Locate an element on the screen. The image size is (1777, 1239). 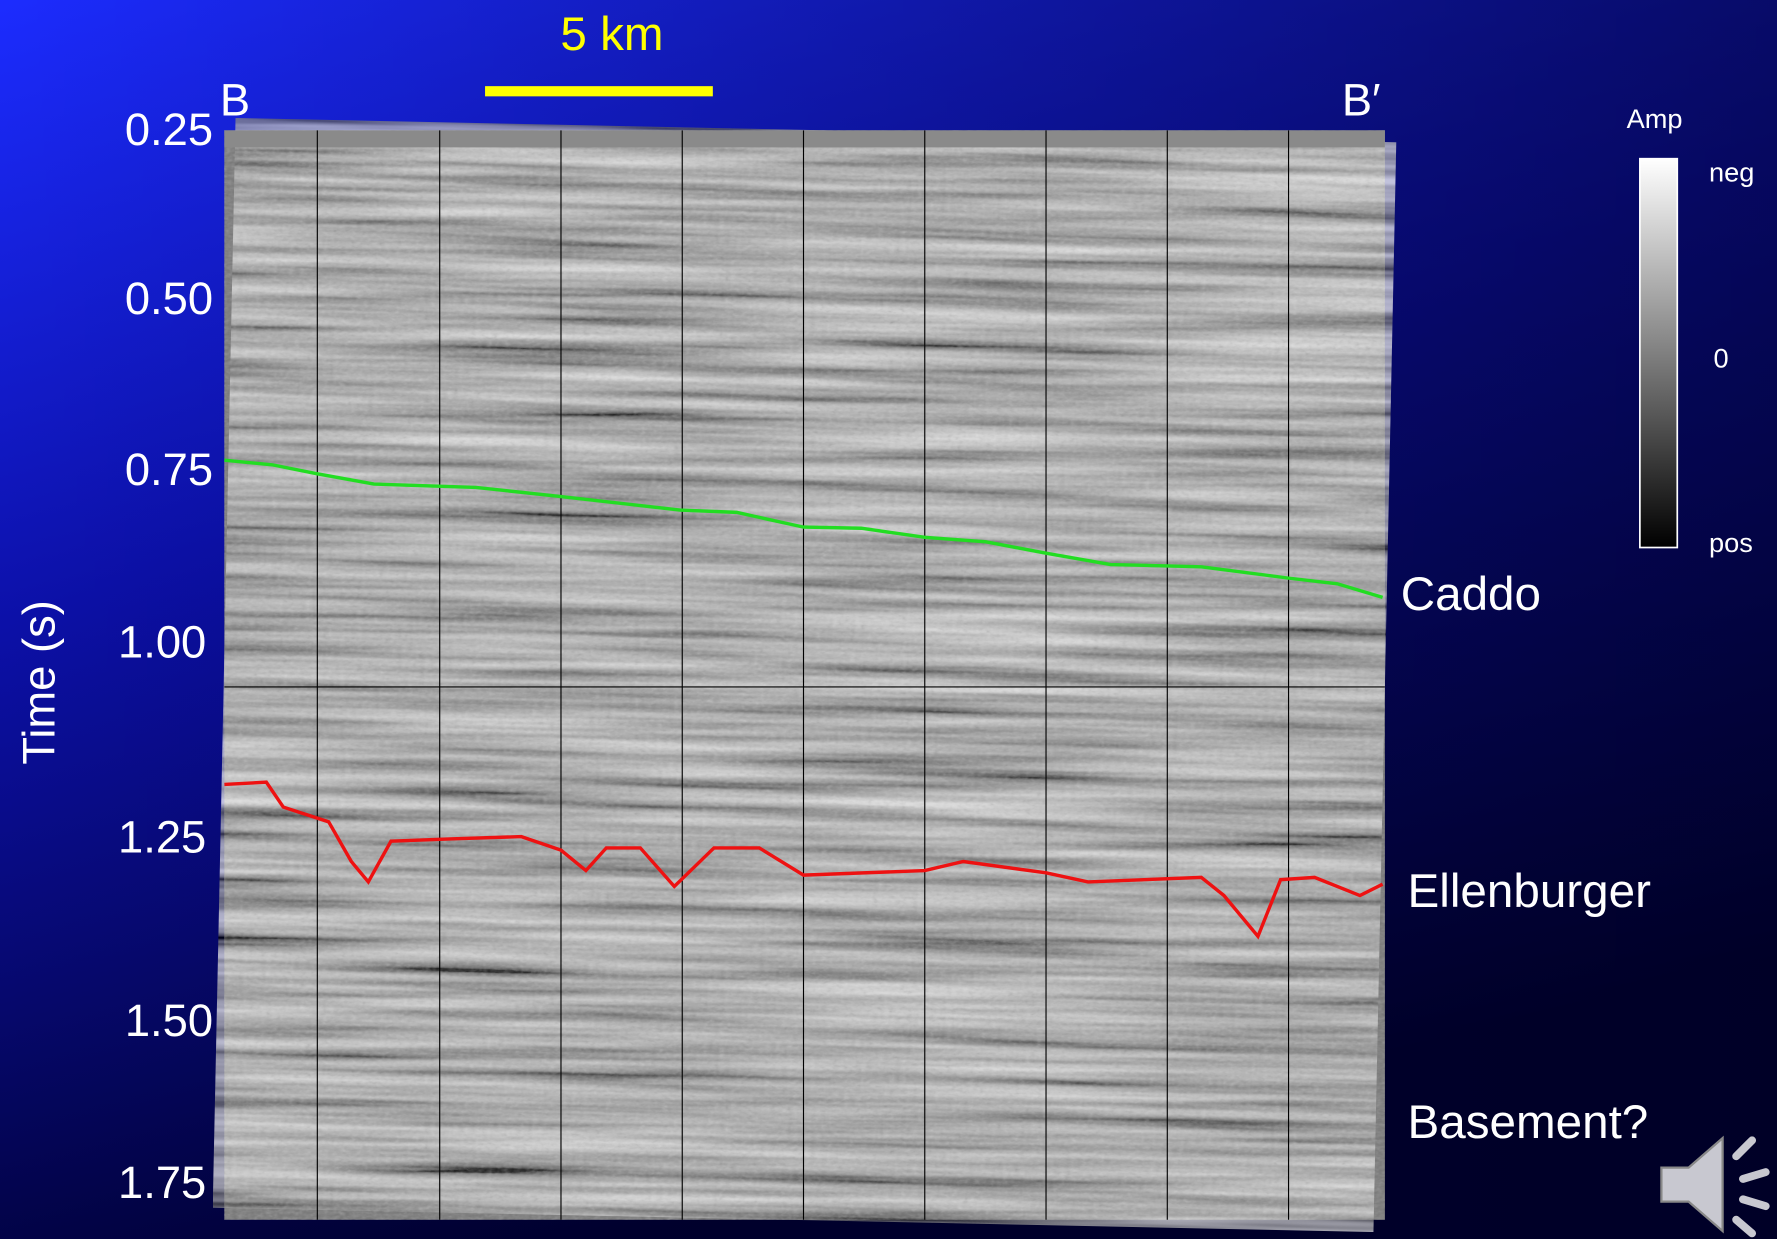
colorbar-scale is located at coordinates (1659, 353).